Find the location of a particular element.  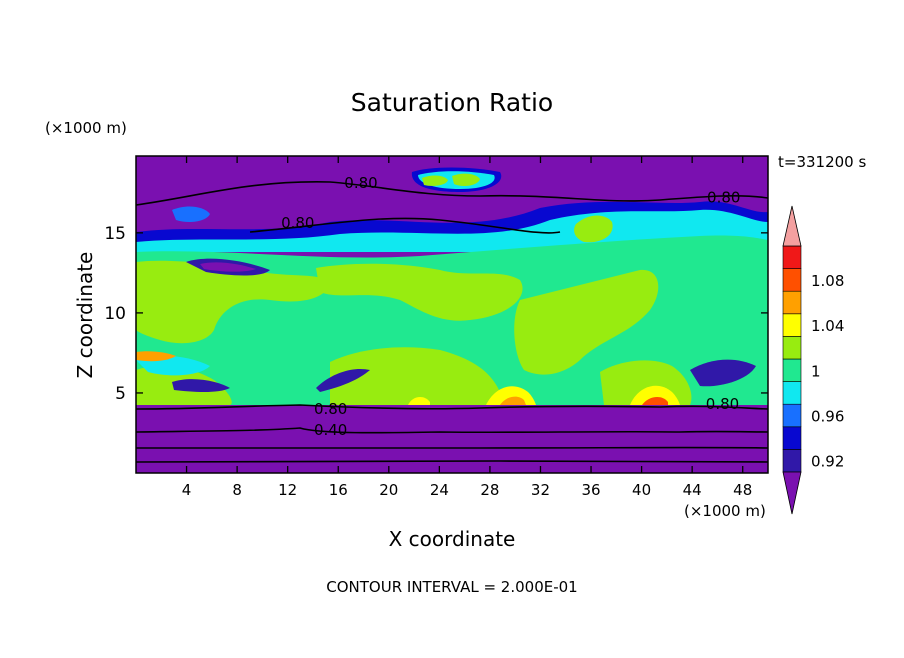

x-tick-label: 36 is located at coordinates (590, 490).